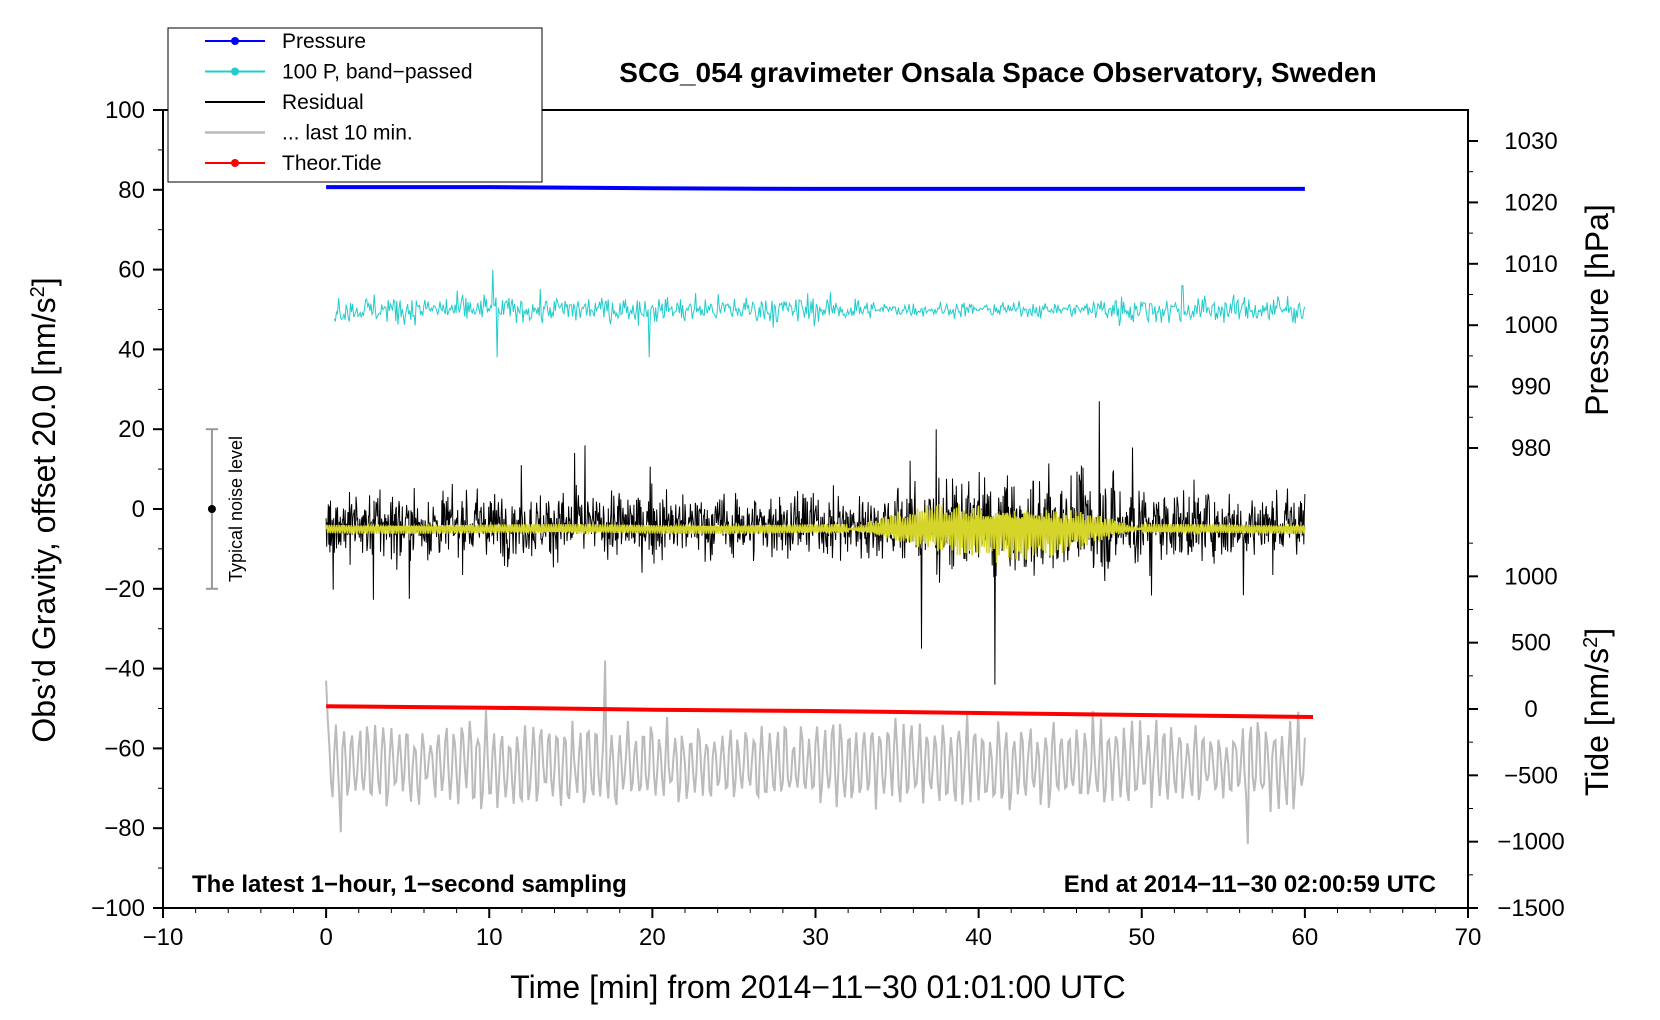 The height and width of the screenshot is (1020, 1660). What do you see at coordinates (1531, 775) in the screenshot?
I see `tide-tick-label: −500` at bounding box center [1531, 775].